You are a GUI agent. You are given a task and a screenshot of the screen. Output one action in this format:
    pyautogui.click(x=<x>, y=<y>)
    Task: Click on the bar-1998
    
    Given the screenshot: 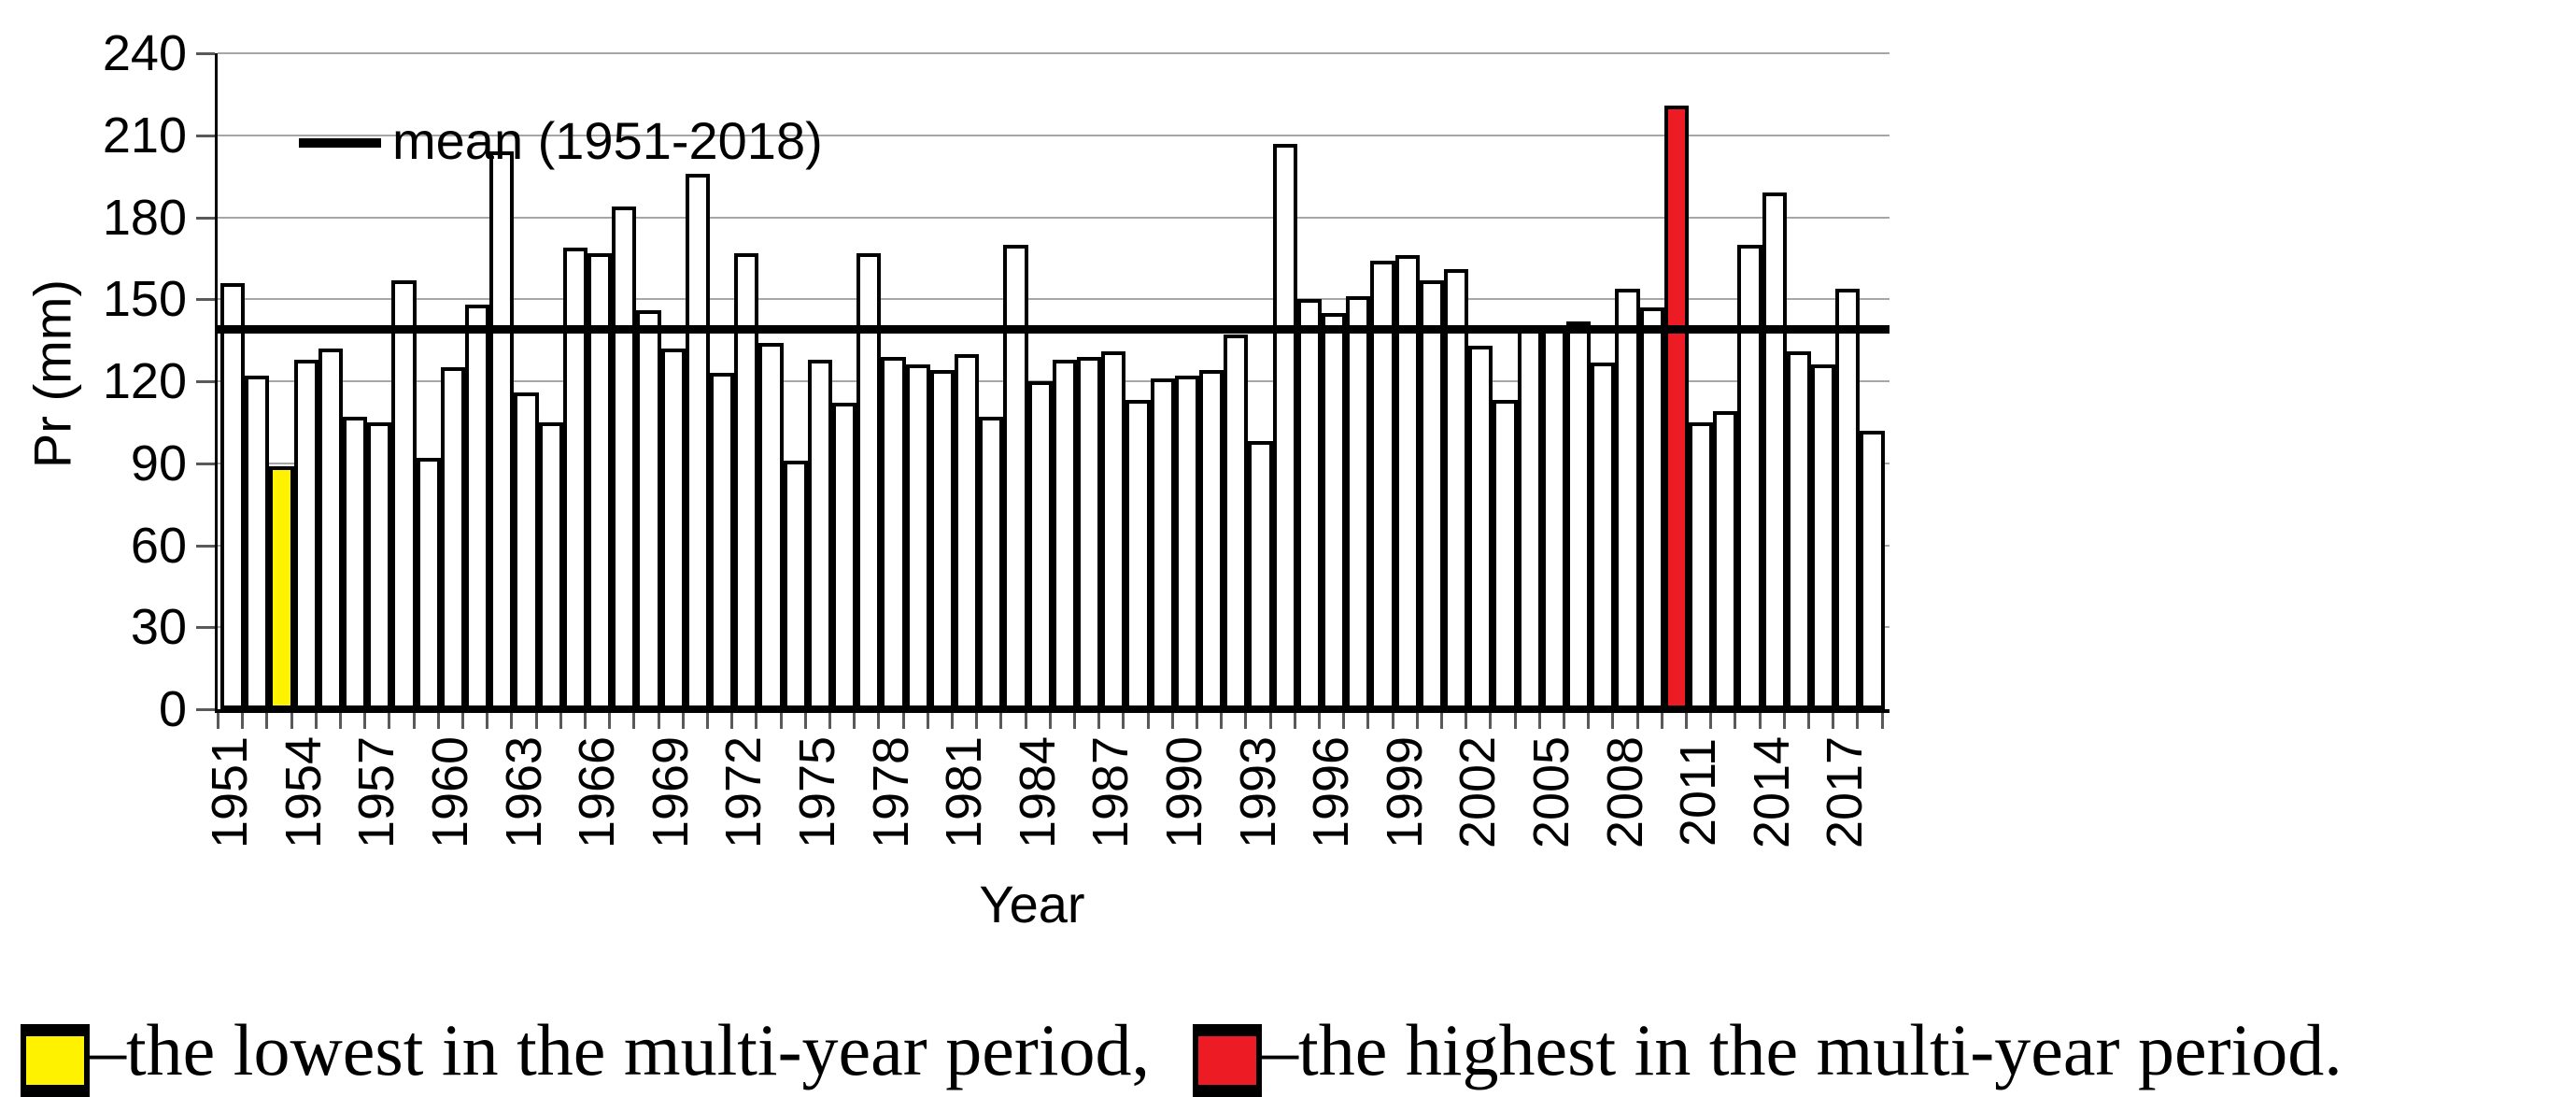 What is the action you would take?
    pyautogui.click(x=1382, y=485)
    